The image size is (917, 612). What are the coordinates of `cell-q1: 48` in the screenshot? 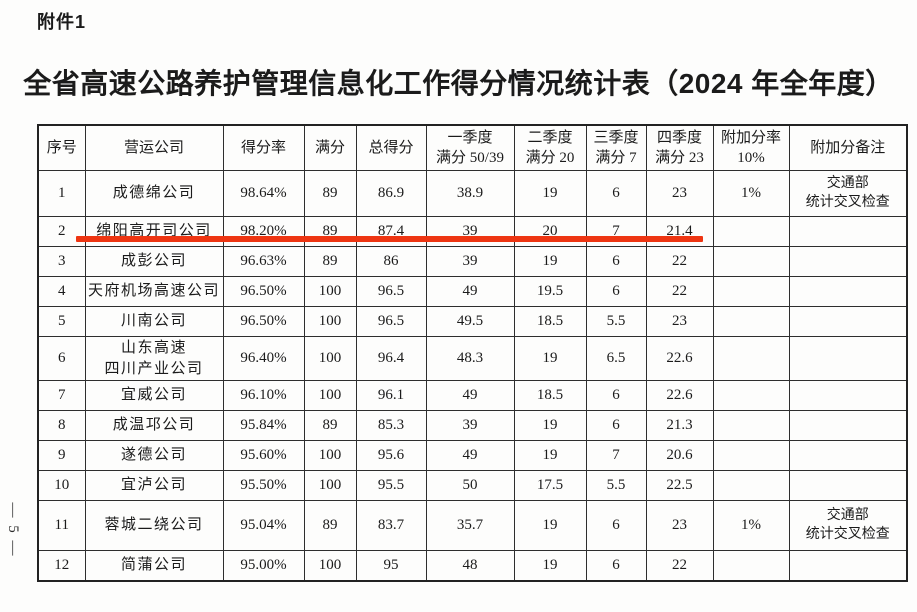 It's located at (470, 565).